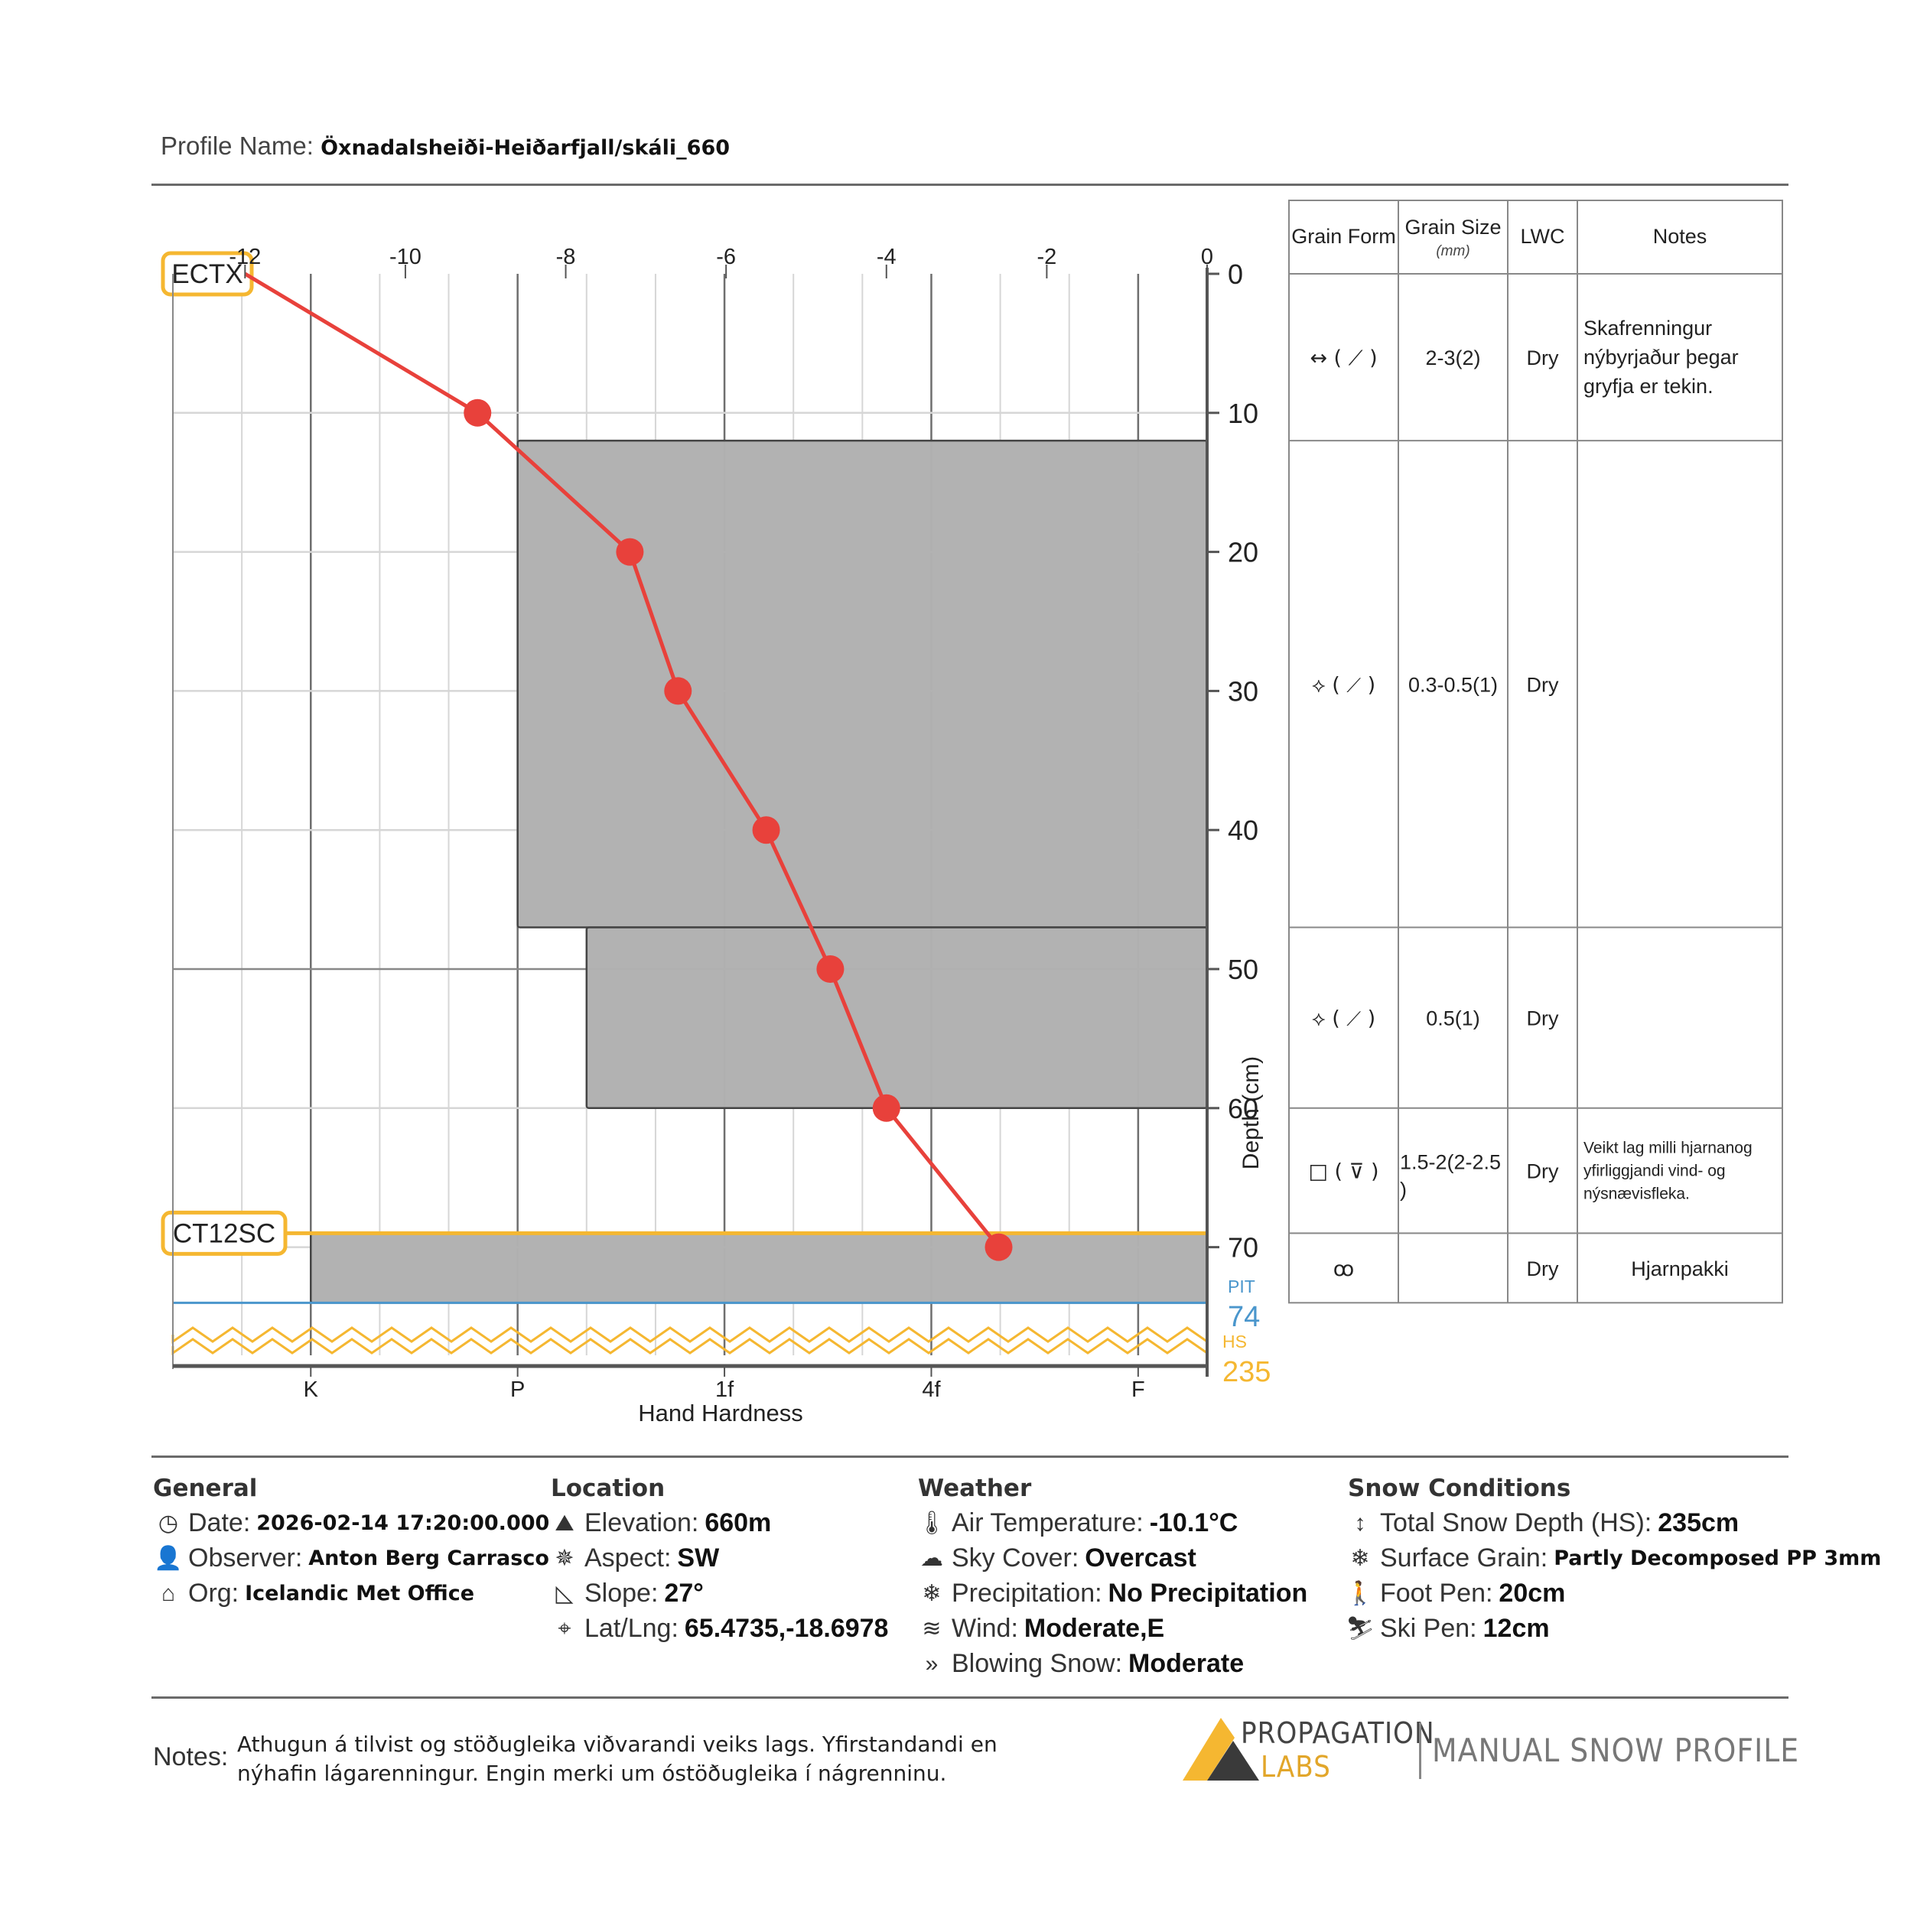 The height and width of the screenshot is (1932, 1930). Describe the element at coordinates (1680, 236) in the screenshot. I see `header-notes: Notes` at that location.